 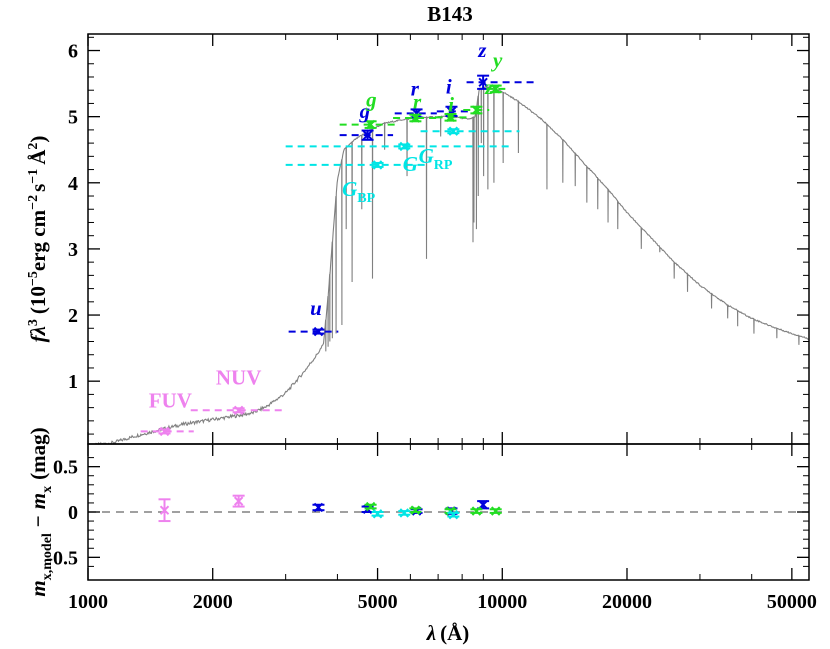 I want to click on photometry-point-y, so click(x=498, y=89).